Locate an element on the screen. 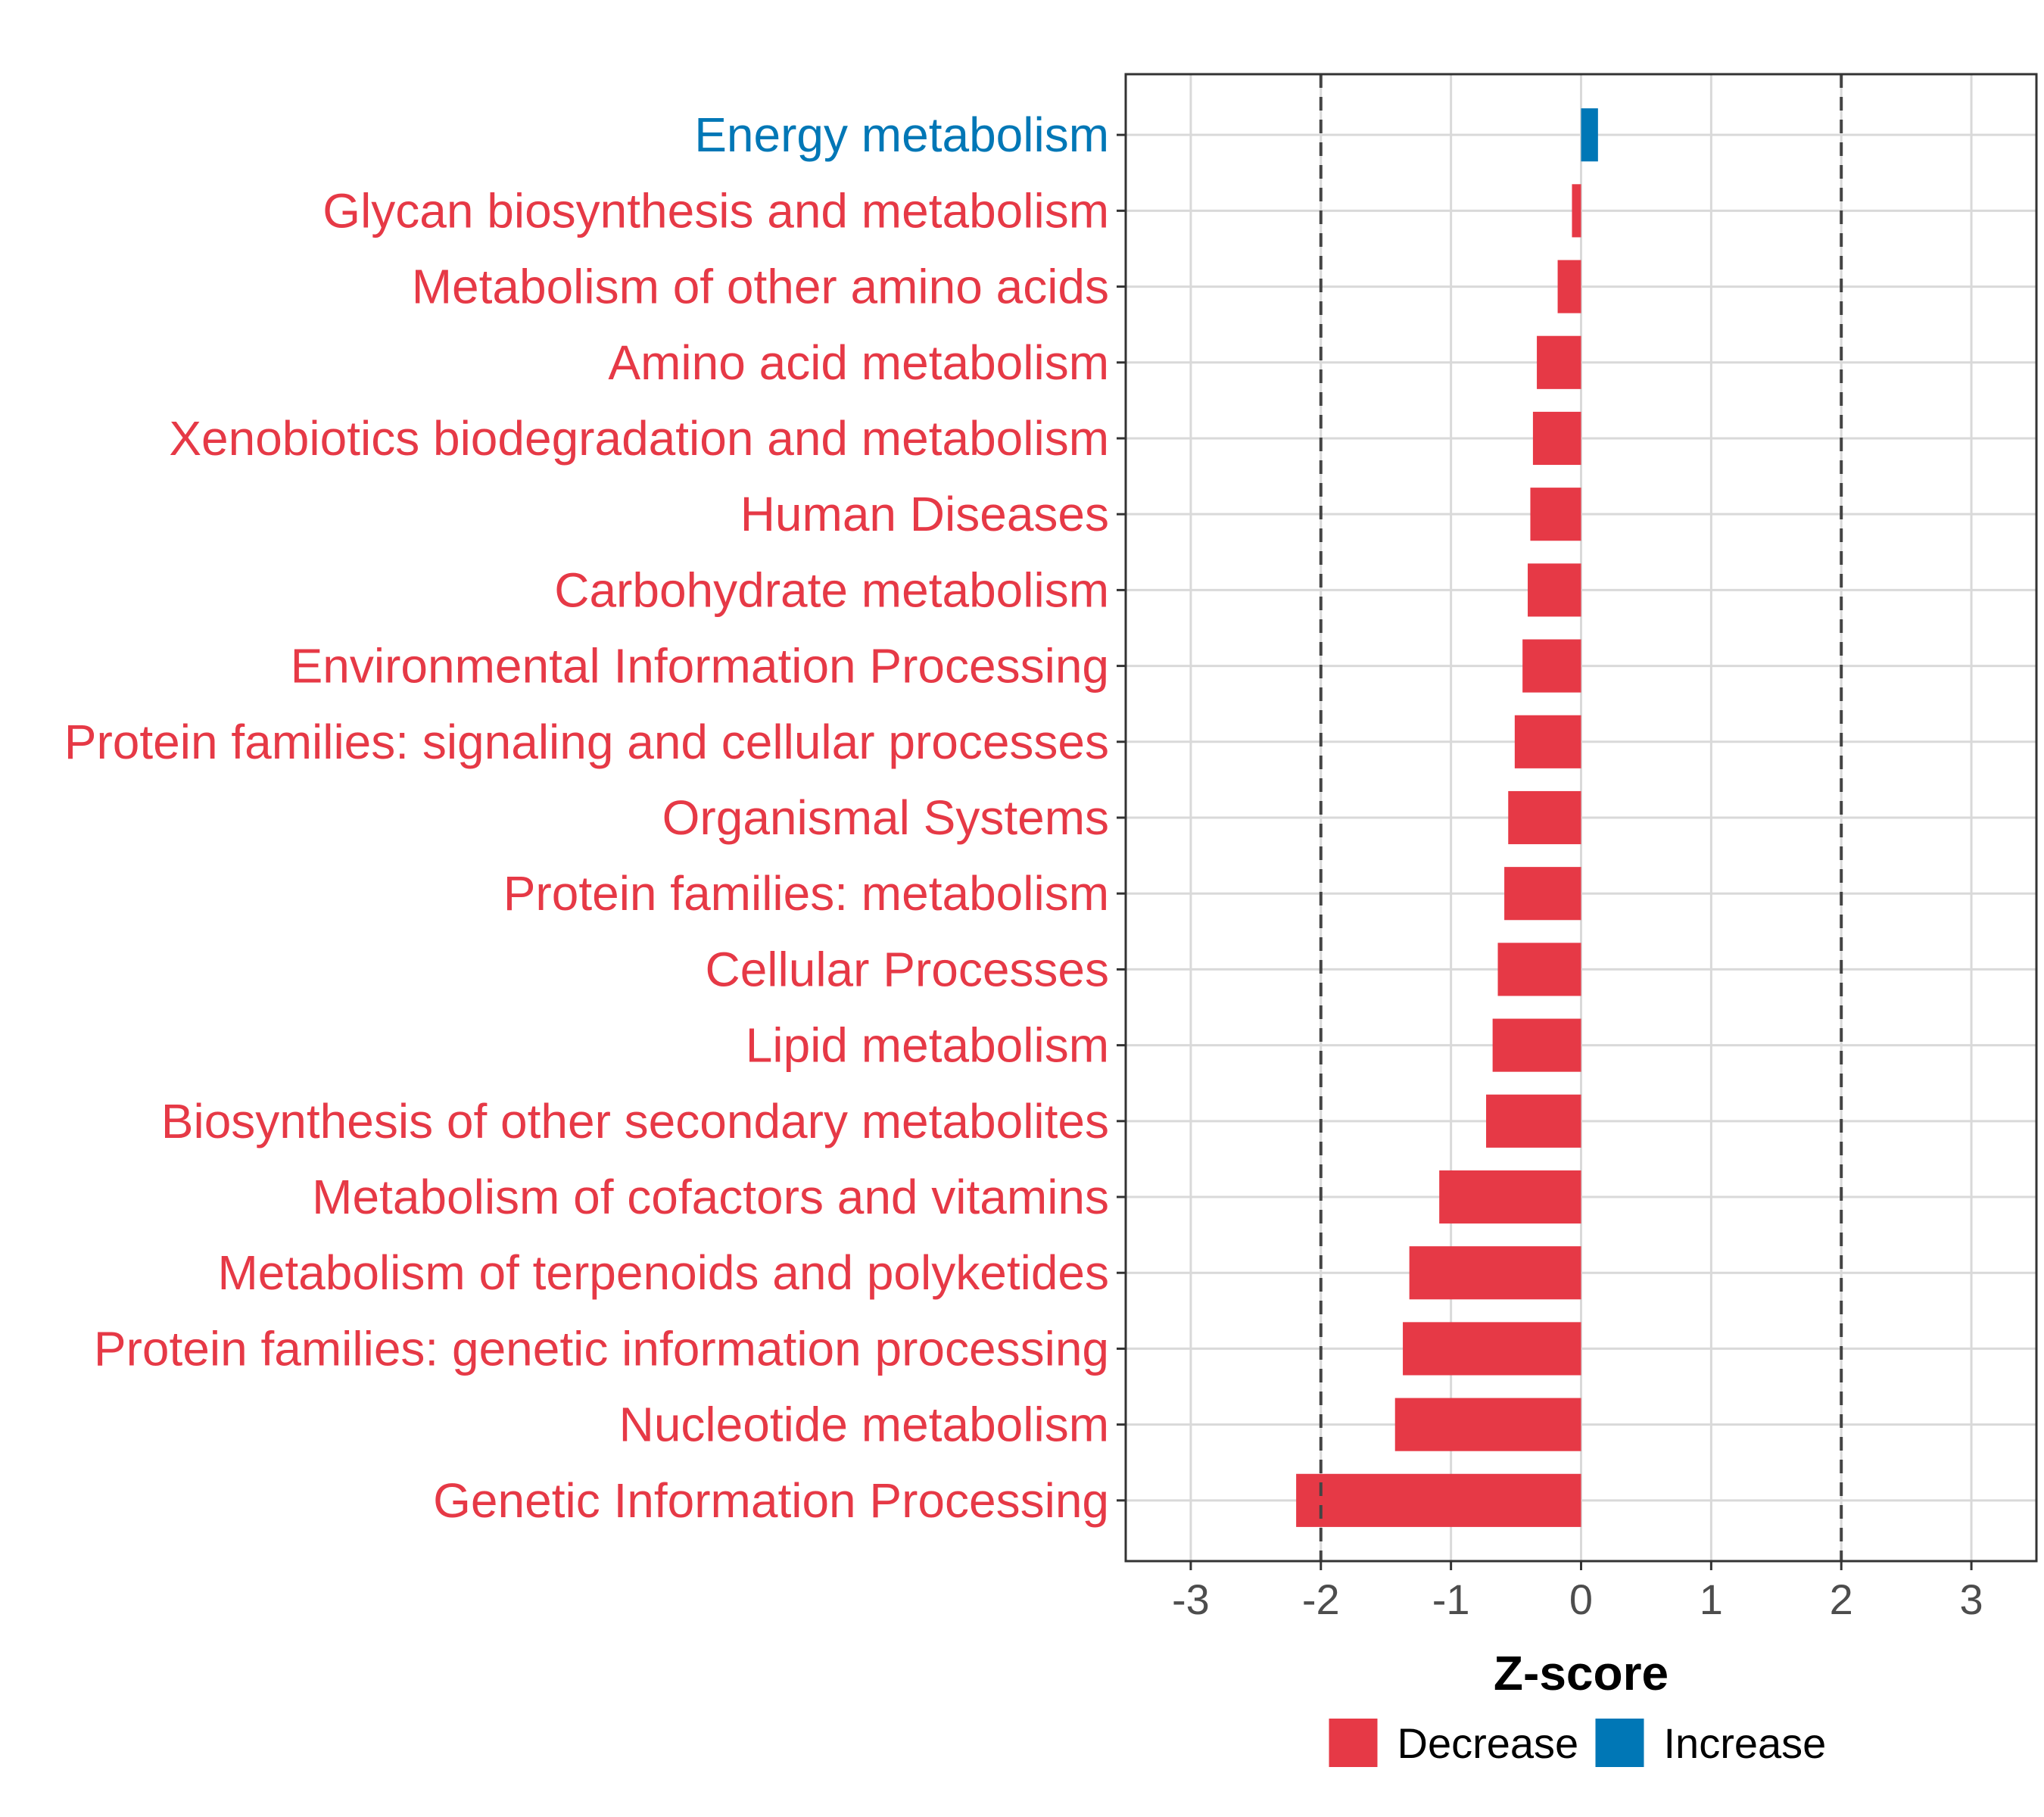 Image resolution: width=2044 pixels, height=1817 pixels. x-tick-label: -1 is located at coordinates (1451, 1599).